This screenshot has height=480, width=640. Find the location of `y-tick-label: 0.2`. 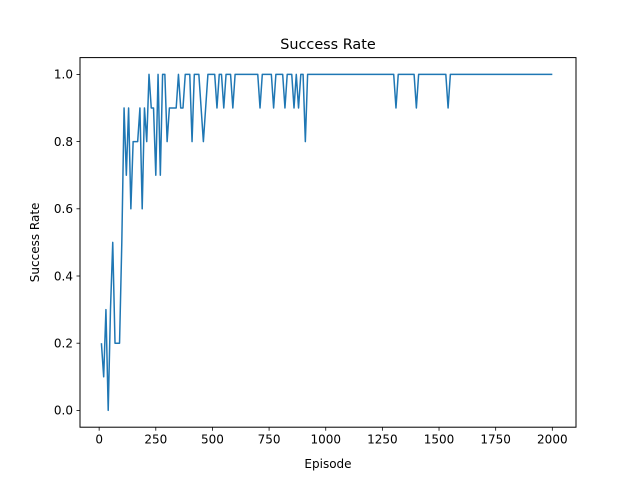

y-tick-label: 0.2 is located at coordinates (63, 344).